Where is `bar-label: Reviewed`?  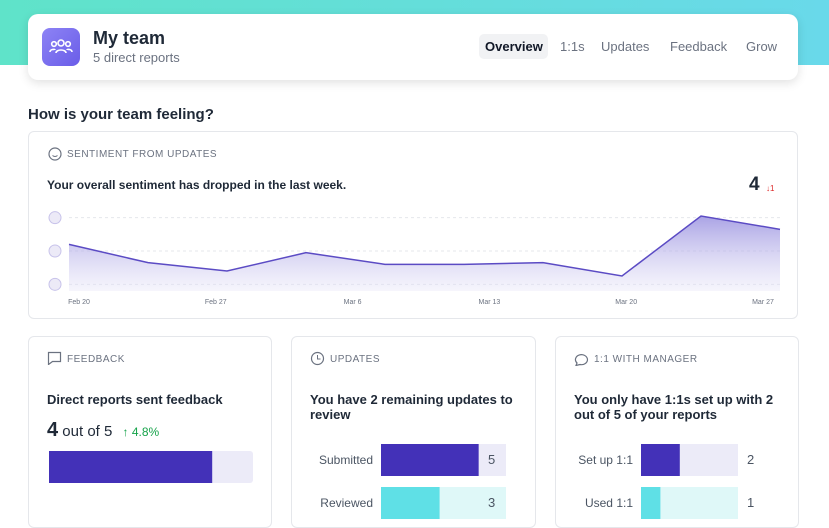
bar-label: Reviewed is located at coordinates (346, 503).